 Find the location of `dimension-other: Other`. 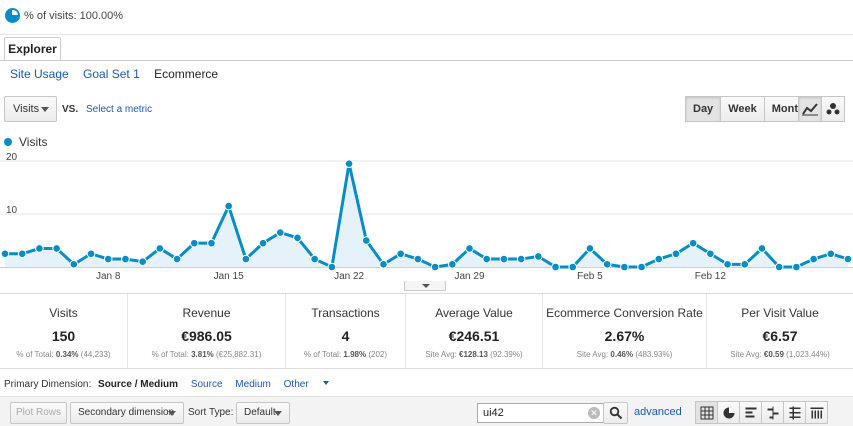

dimension-other: Other is located at coordinates (311, 384).